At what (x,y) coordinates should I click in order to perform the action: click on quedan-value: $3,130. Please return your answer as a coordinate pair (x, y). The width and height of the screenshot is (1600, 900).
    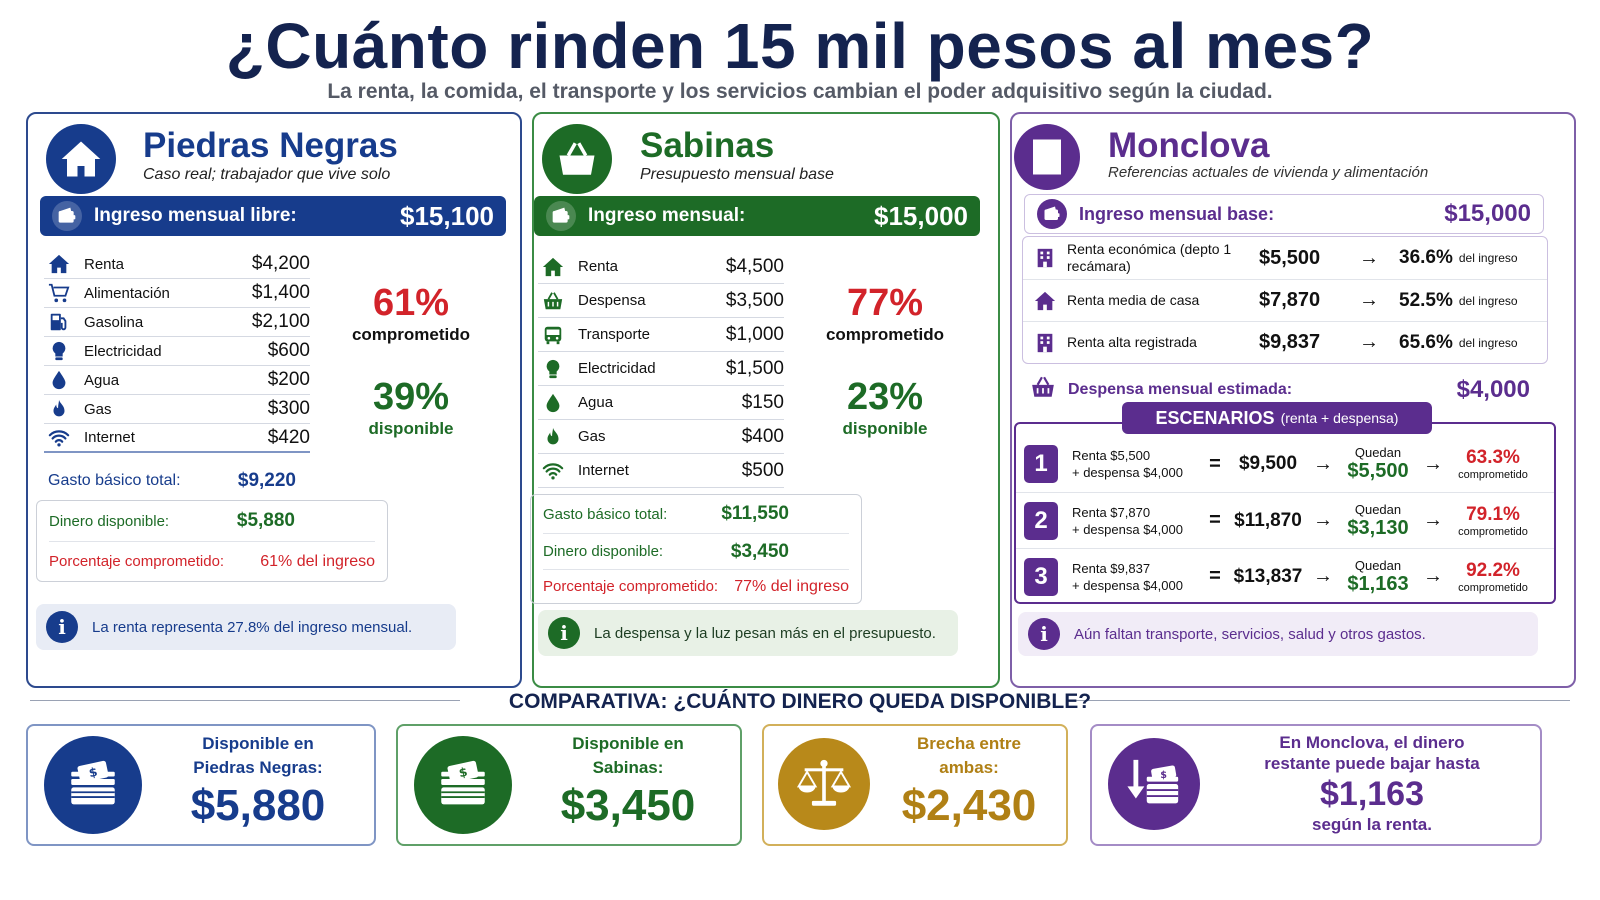
    Looking at the image, I should click on (1378, 527).